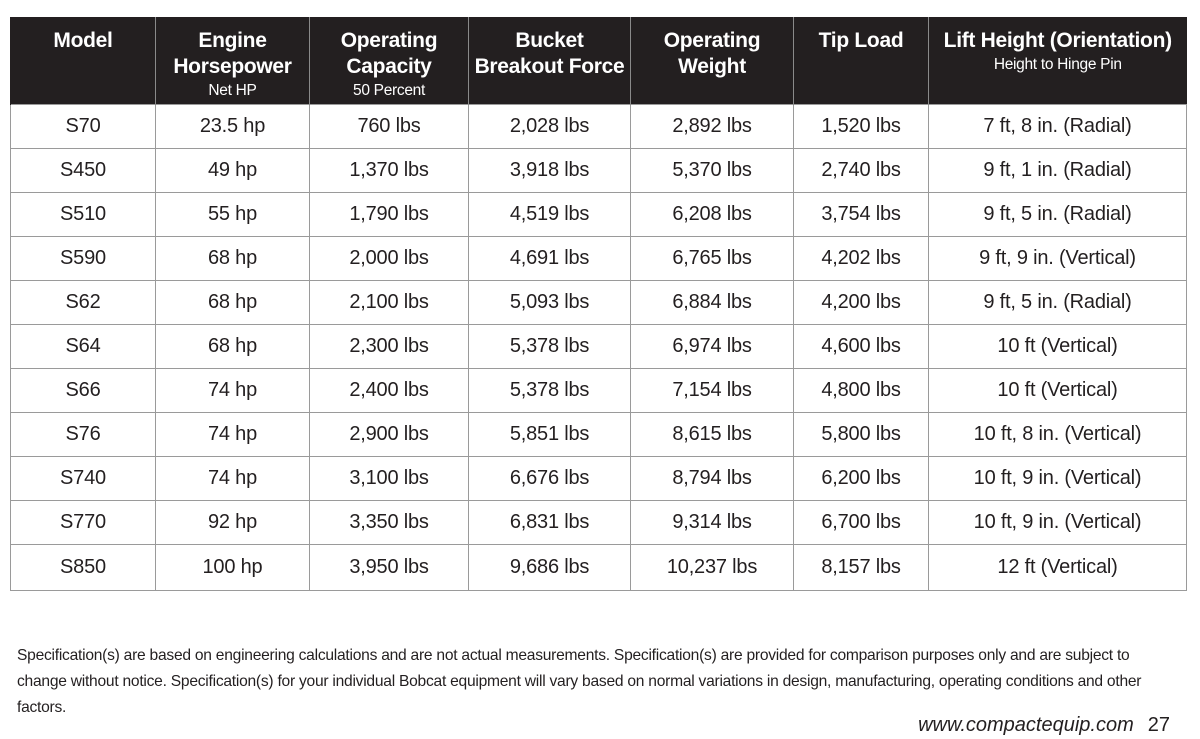 This screenshot has width=1200, height=739. Describe the element at coordinates (389, 522) in the screenshot. I see `cell-operating-capacity: 3,350 lbs` at that location.